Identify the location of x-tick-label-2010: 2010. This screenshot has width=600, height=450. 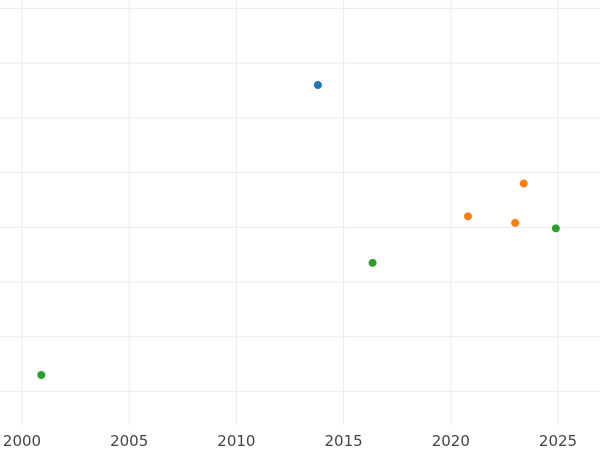
(236, 441).